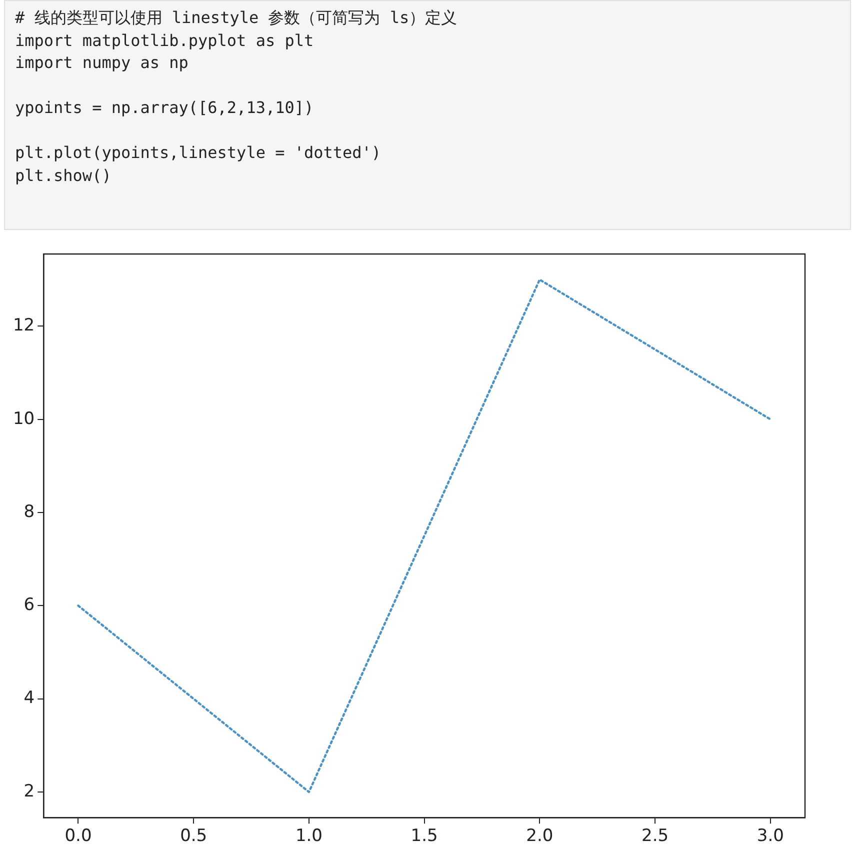  Describe the element at coordinates (29, 605) in the screenshot. I see `y-tick-label: 6` at that location.